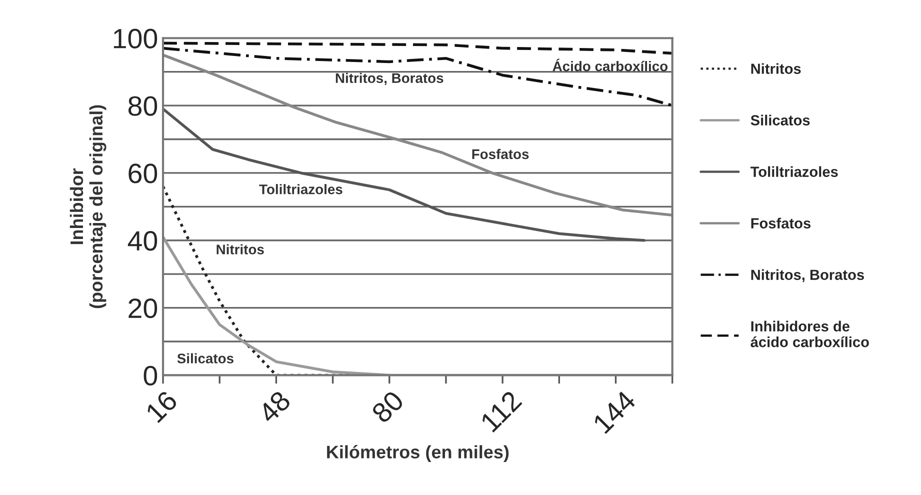 The height and width of the screenshot is (495, 921). Describe the element at coordinates (143, 106) in the screenshot. I see `y-tick-label: 80` at that location.